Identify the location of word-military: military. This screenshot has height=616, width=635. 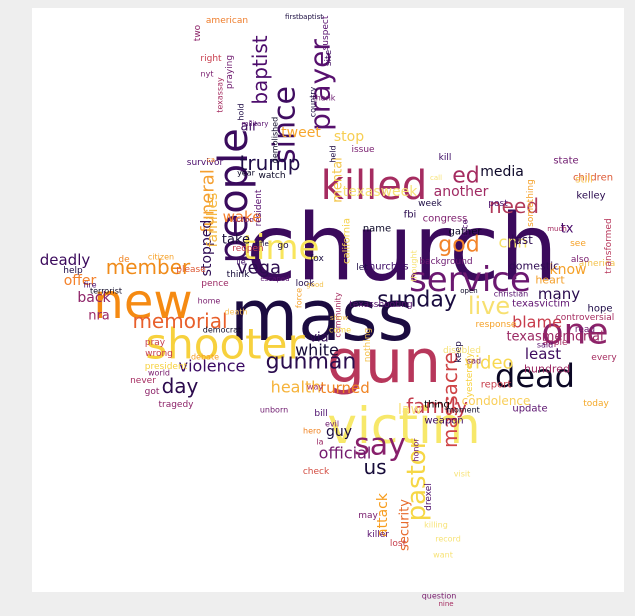
(255, 124).